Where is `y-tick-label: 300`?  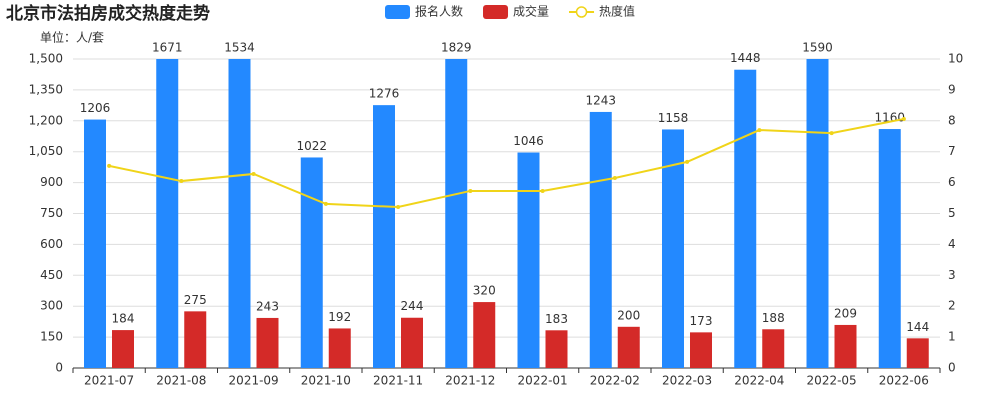
y-tick-label: 300 is located at coordinates (51, 306).